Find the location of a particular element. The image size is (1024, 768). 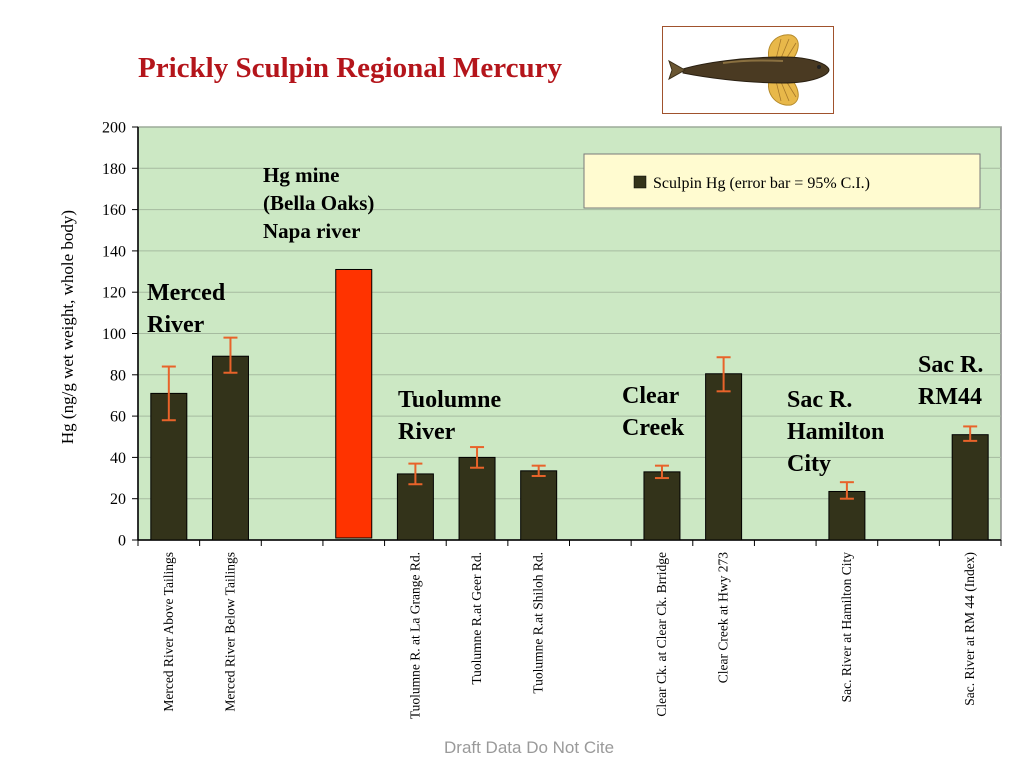

x-tick-label: Clear Ck. at Clear Ck. Brridge is located at coordinates (661, 634).